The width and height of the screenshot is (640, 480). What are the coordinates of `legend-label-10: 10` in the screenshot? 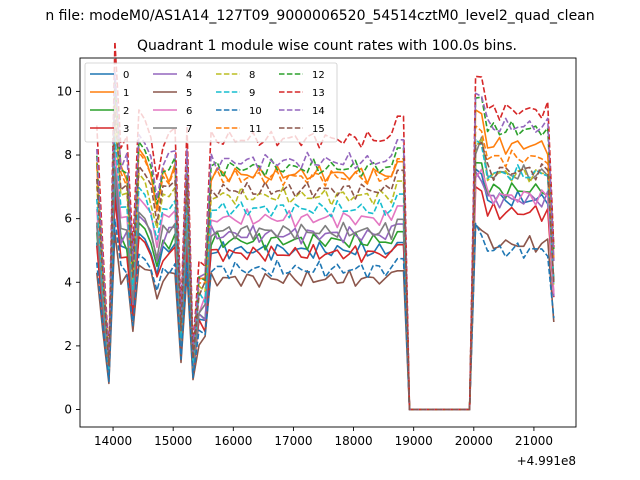 It's located at (255, 111).